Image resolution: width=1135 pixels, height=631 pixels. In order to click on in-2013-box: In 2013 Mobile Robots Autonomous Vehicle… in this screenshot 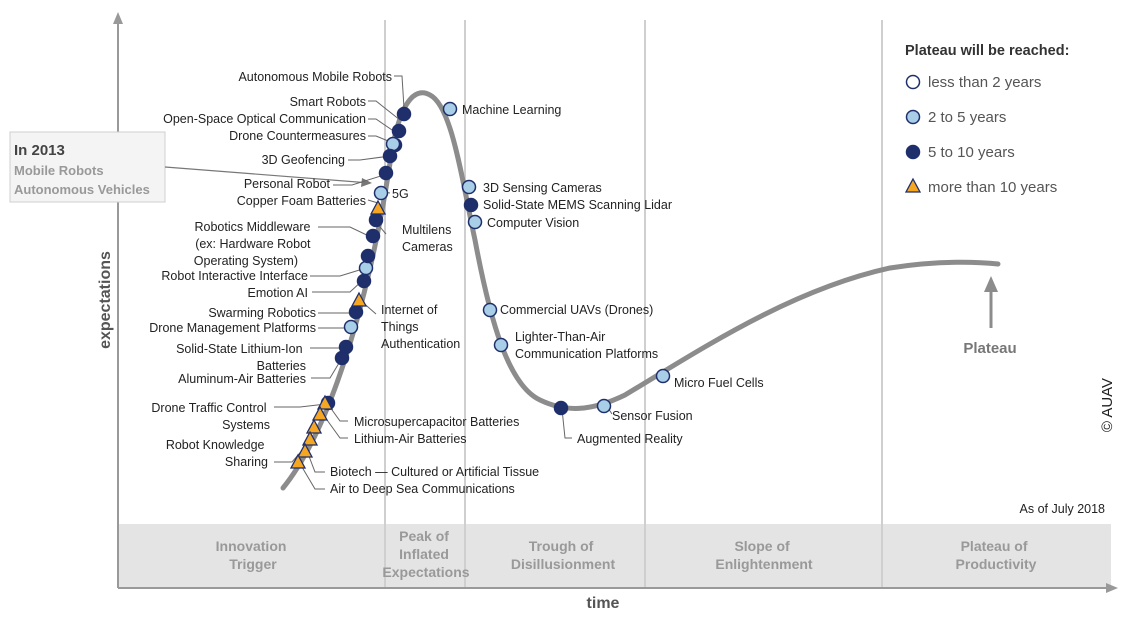, I will do `click(87, 167)`.